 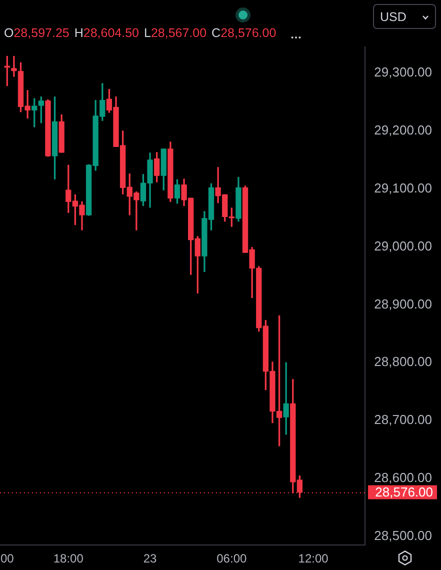 I want to click on y-tick-label: 29,300.00, so click(x=403, y=72).